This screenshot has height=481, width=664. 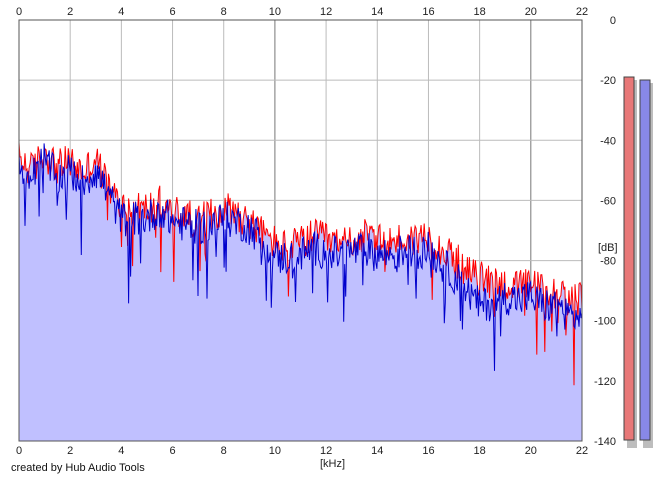 What do you see at coordinates (224, 12) in the screenshot?
I see `x-tick-label-top: 8` at bounding box center [224, 12].